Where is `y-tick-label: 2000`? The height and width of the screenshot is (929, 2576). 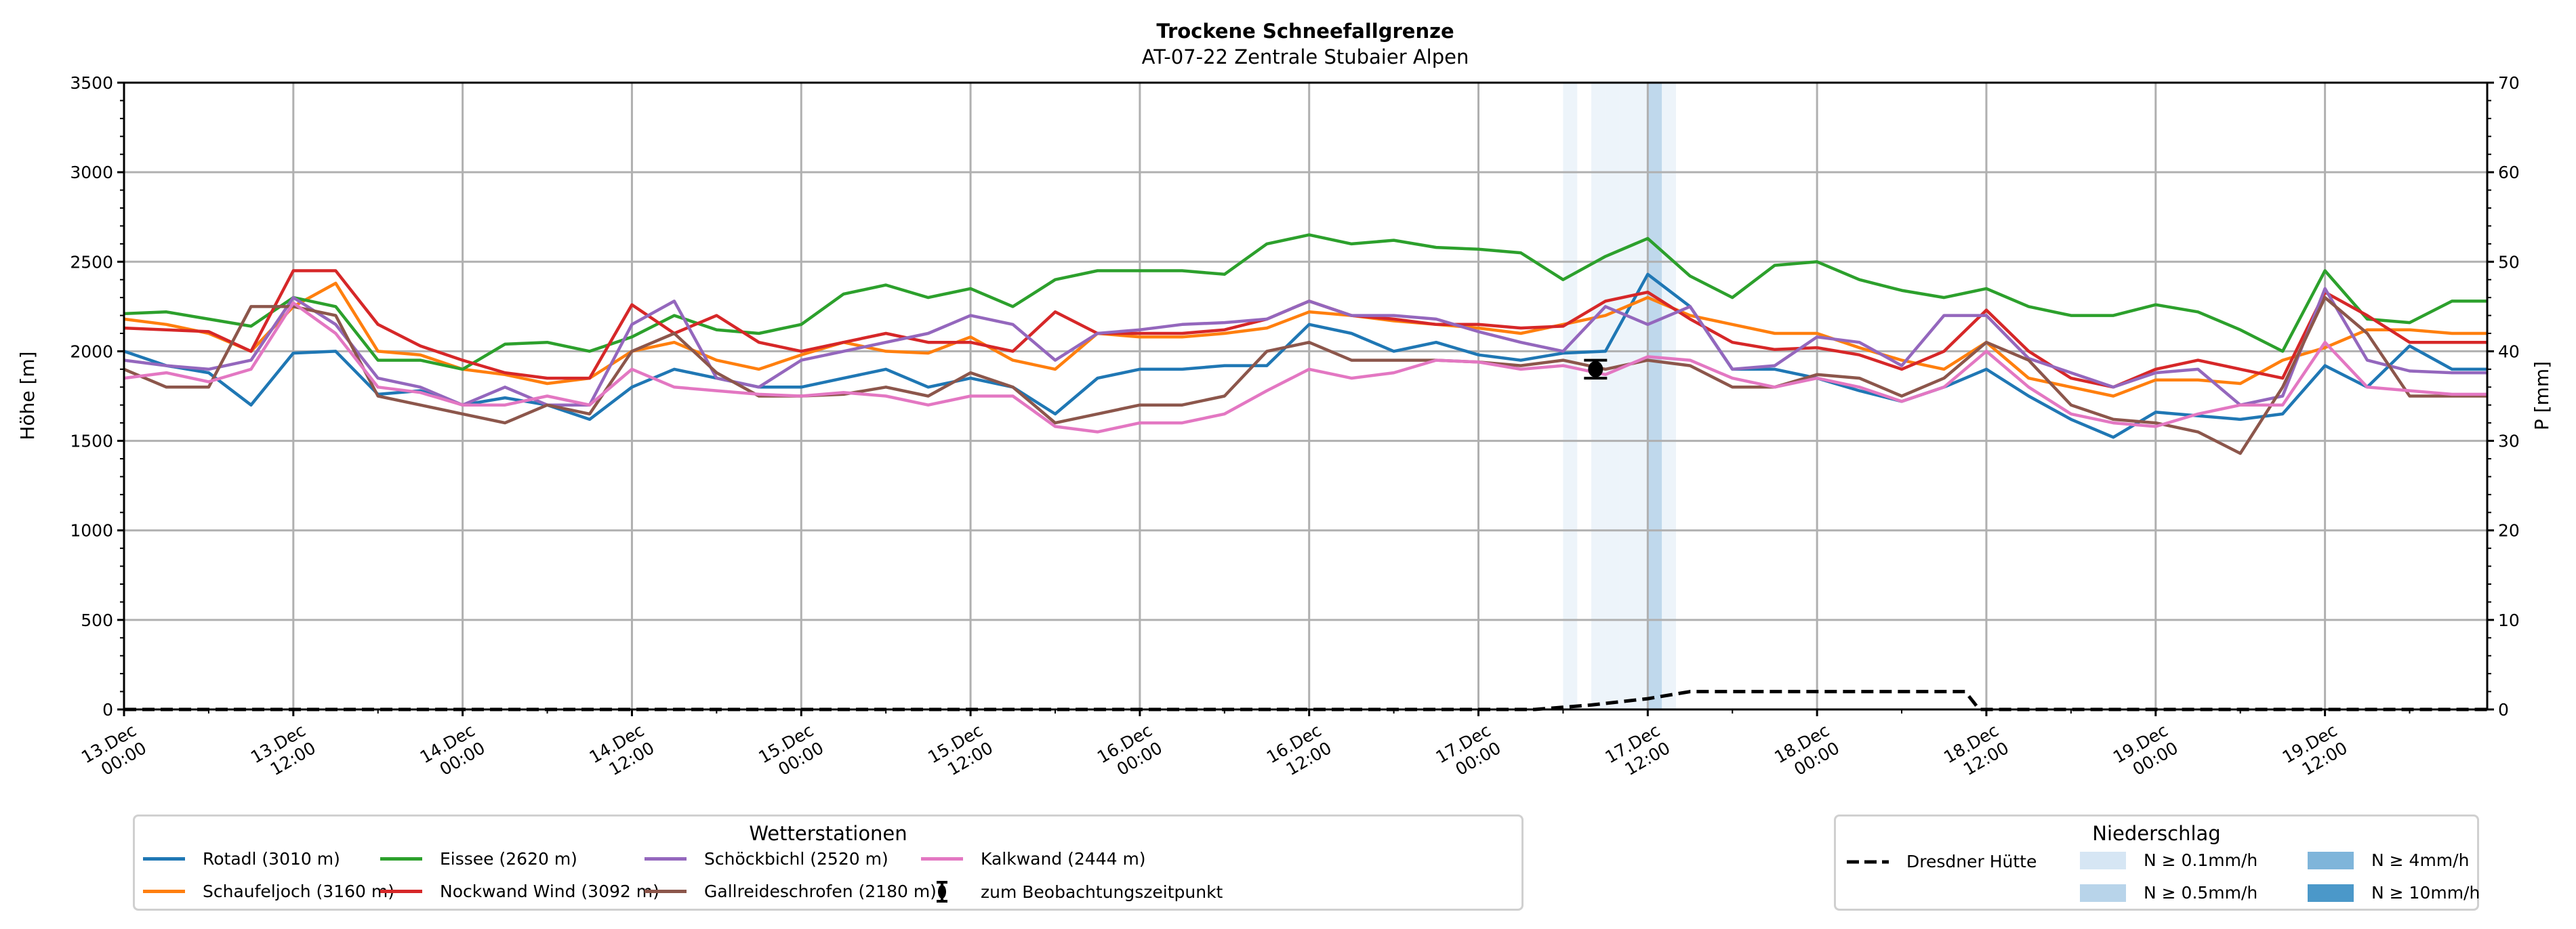 y-tick-label: 2000 is located at coordinates (91, 351).